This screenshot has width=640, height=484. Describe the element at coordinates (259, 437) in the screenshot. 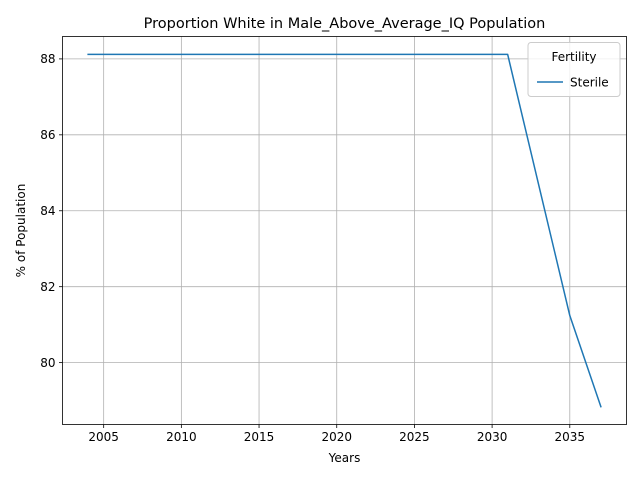

I see `x-tick-label: 2015` at that location.